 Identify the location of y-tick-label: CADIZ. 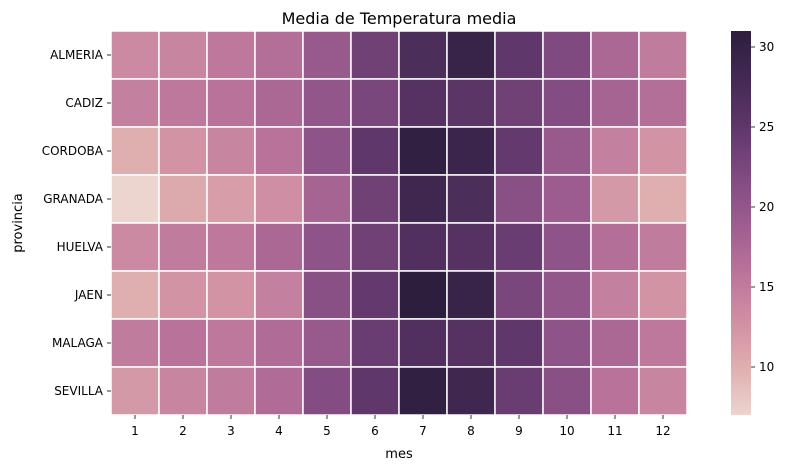
(84, 103).